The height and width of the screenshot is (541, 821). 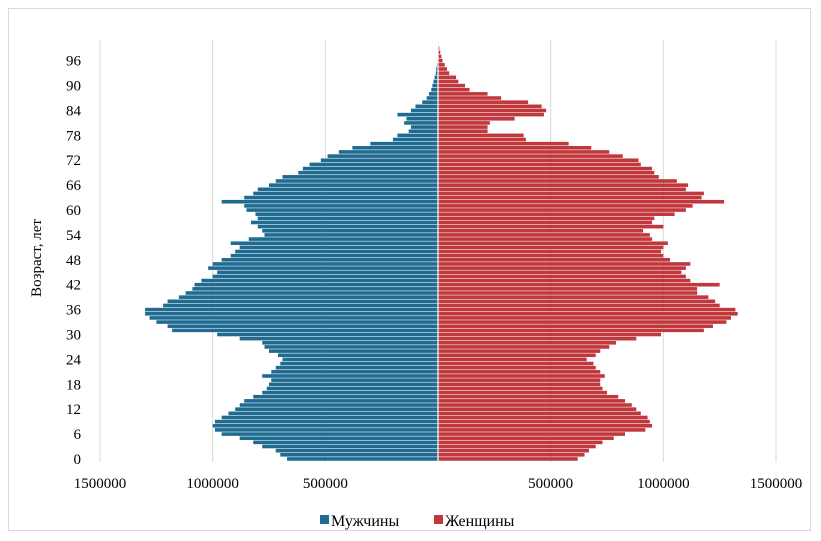 What do you see at coordinates (74, 236) in the screenshot?
I see `y-tick-label: 54` at bounding box center [74, 236].